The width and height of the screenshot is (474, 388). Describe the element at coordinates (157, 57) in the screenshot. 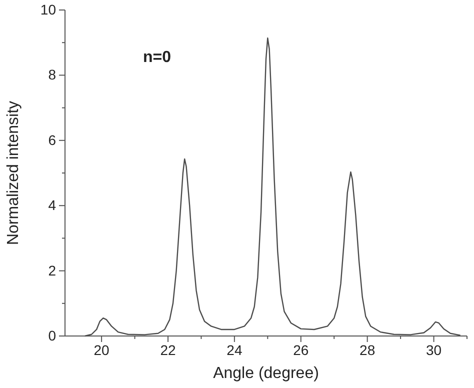

I see `annotation: n=0` at that location.